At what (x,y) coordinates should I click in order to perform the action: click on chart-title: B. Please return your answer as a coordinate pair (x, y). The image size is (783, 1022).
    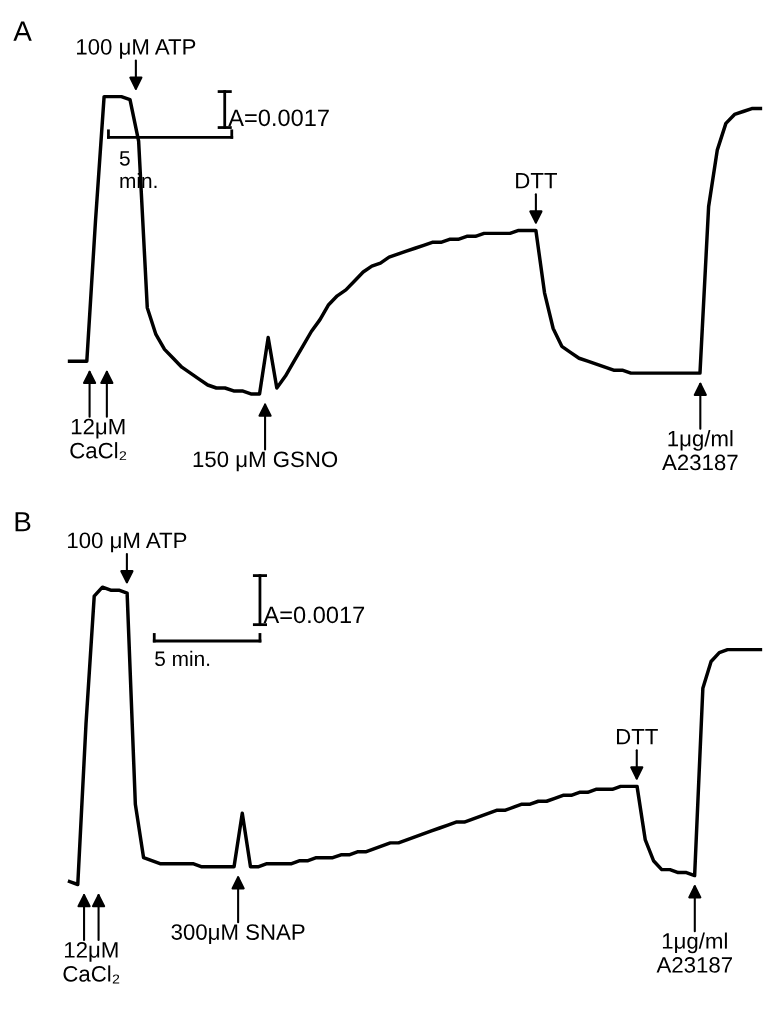
    Looking at the image, I should click on (23, 522).